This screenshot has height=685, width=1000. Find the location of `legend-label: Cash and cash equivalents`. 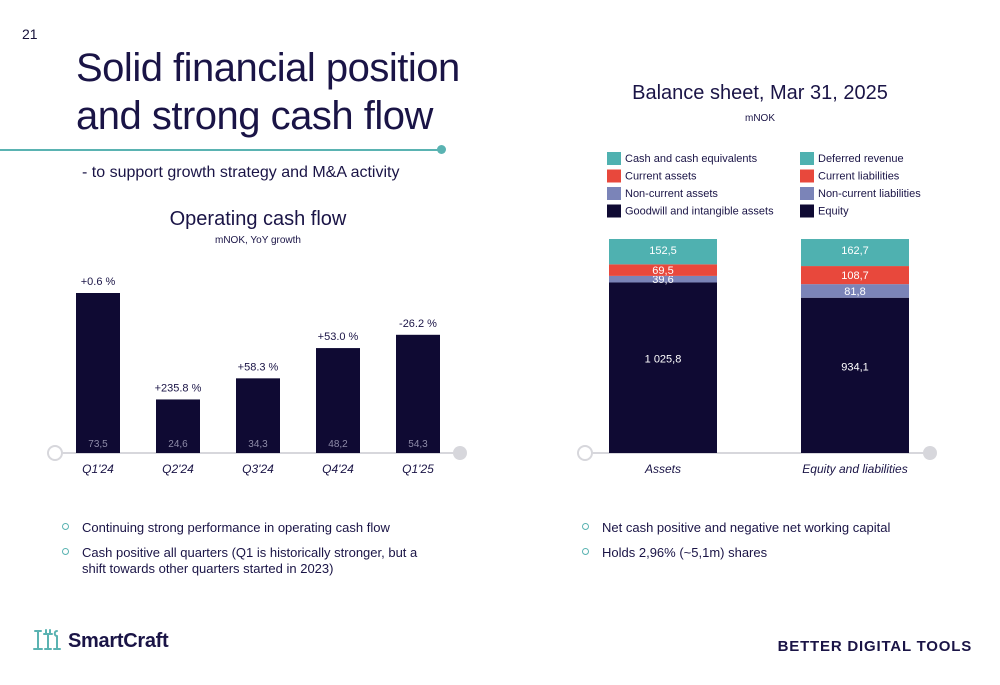

legend-label: Cash and cash equivalents is located at coordinates (691, 159).